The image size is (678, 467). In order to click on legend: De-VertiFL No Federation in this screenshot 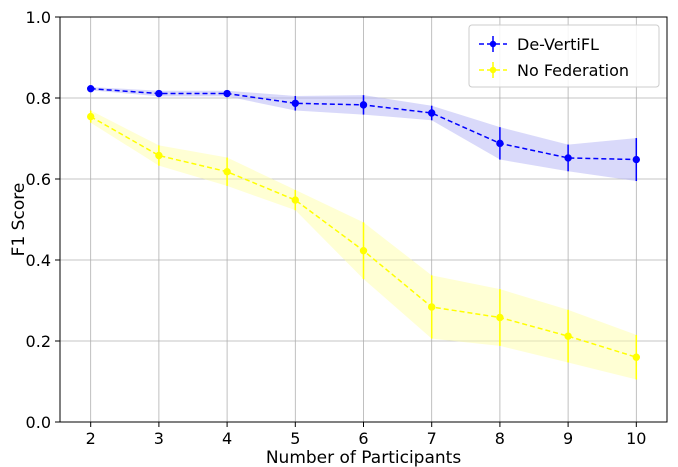, I will do `click(564, 56)`.